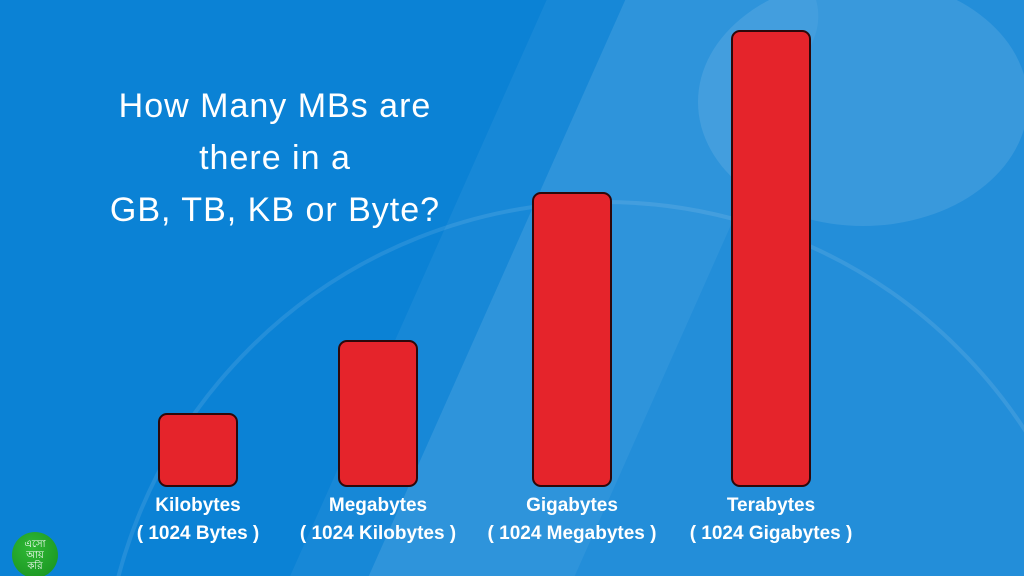 The height and width of the screenshot is (576, 1024). Describe the element at coordinates (198, 533) in the screenshot. I see `bar-sublabel-kilobytes: ( 1024 Bytes )` at that location.